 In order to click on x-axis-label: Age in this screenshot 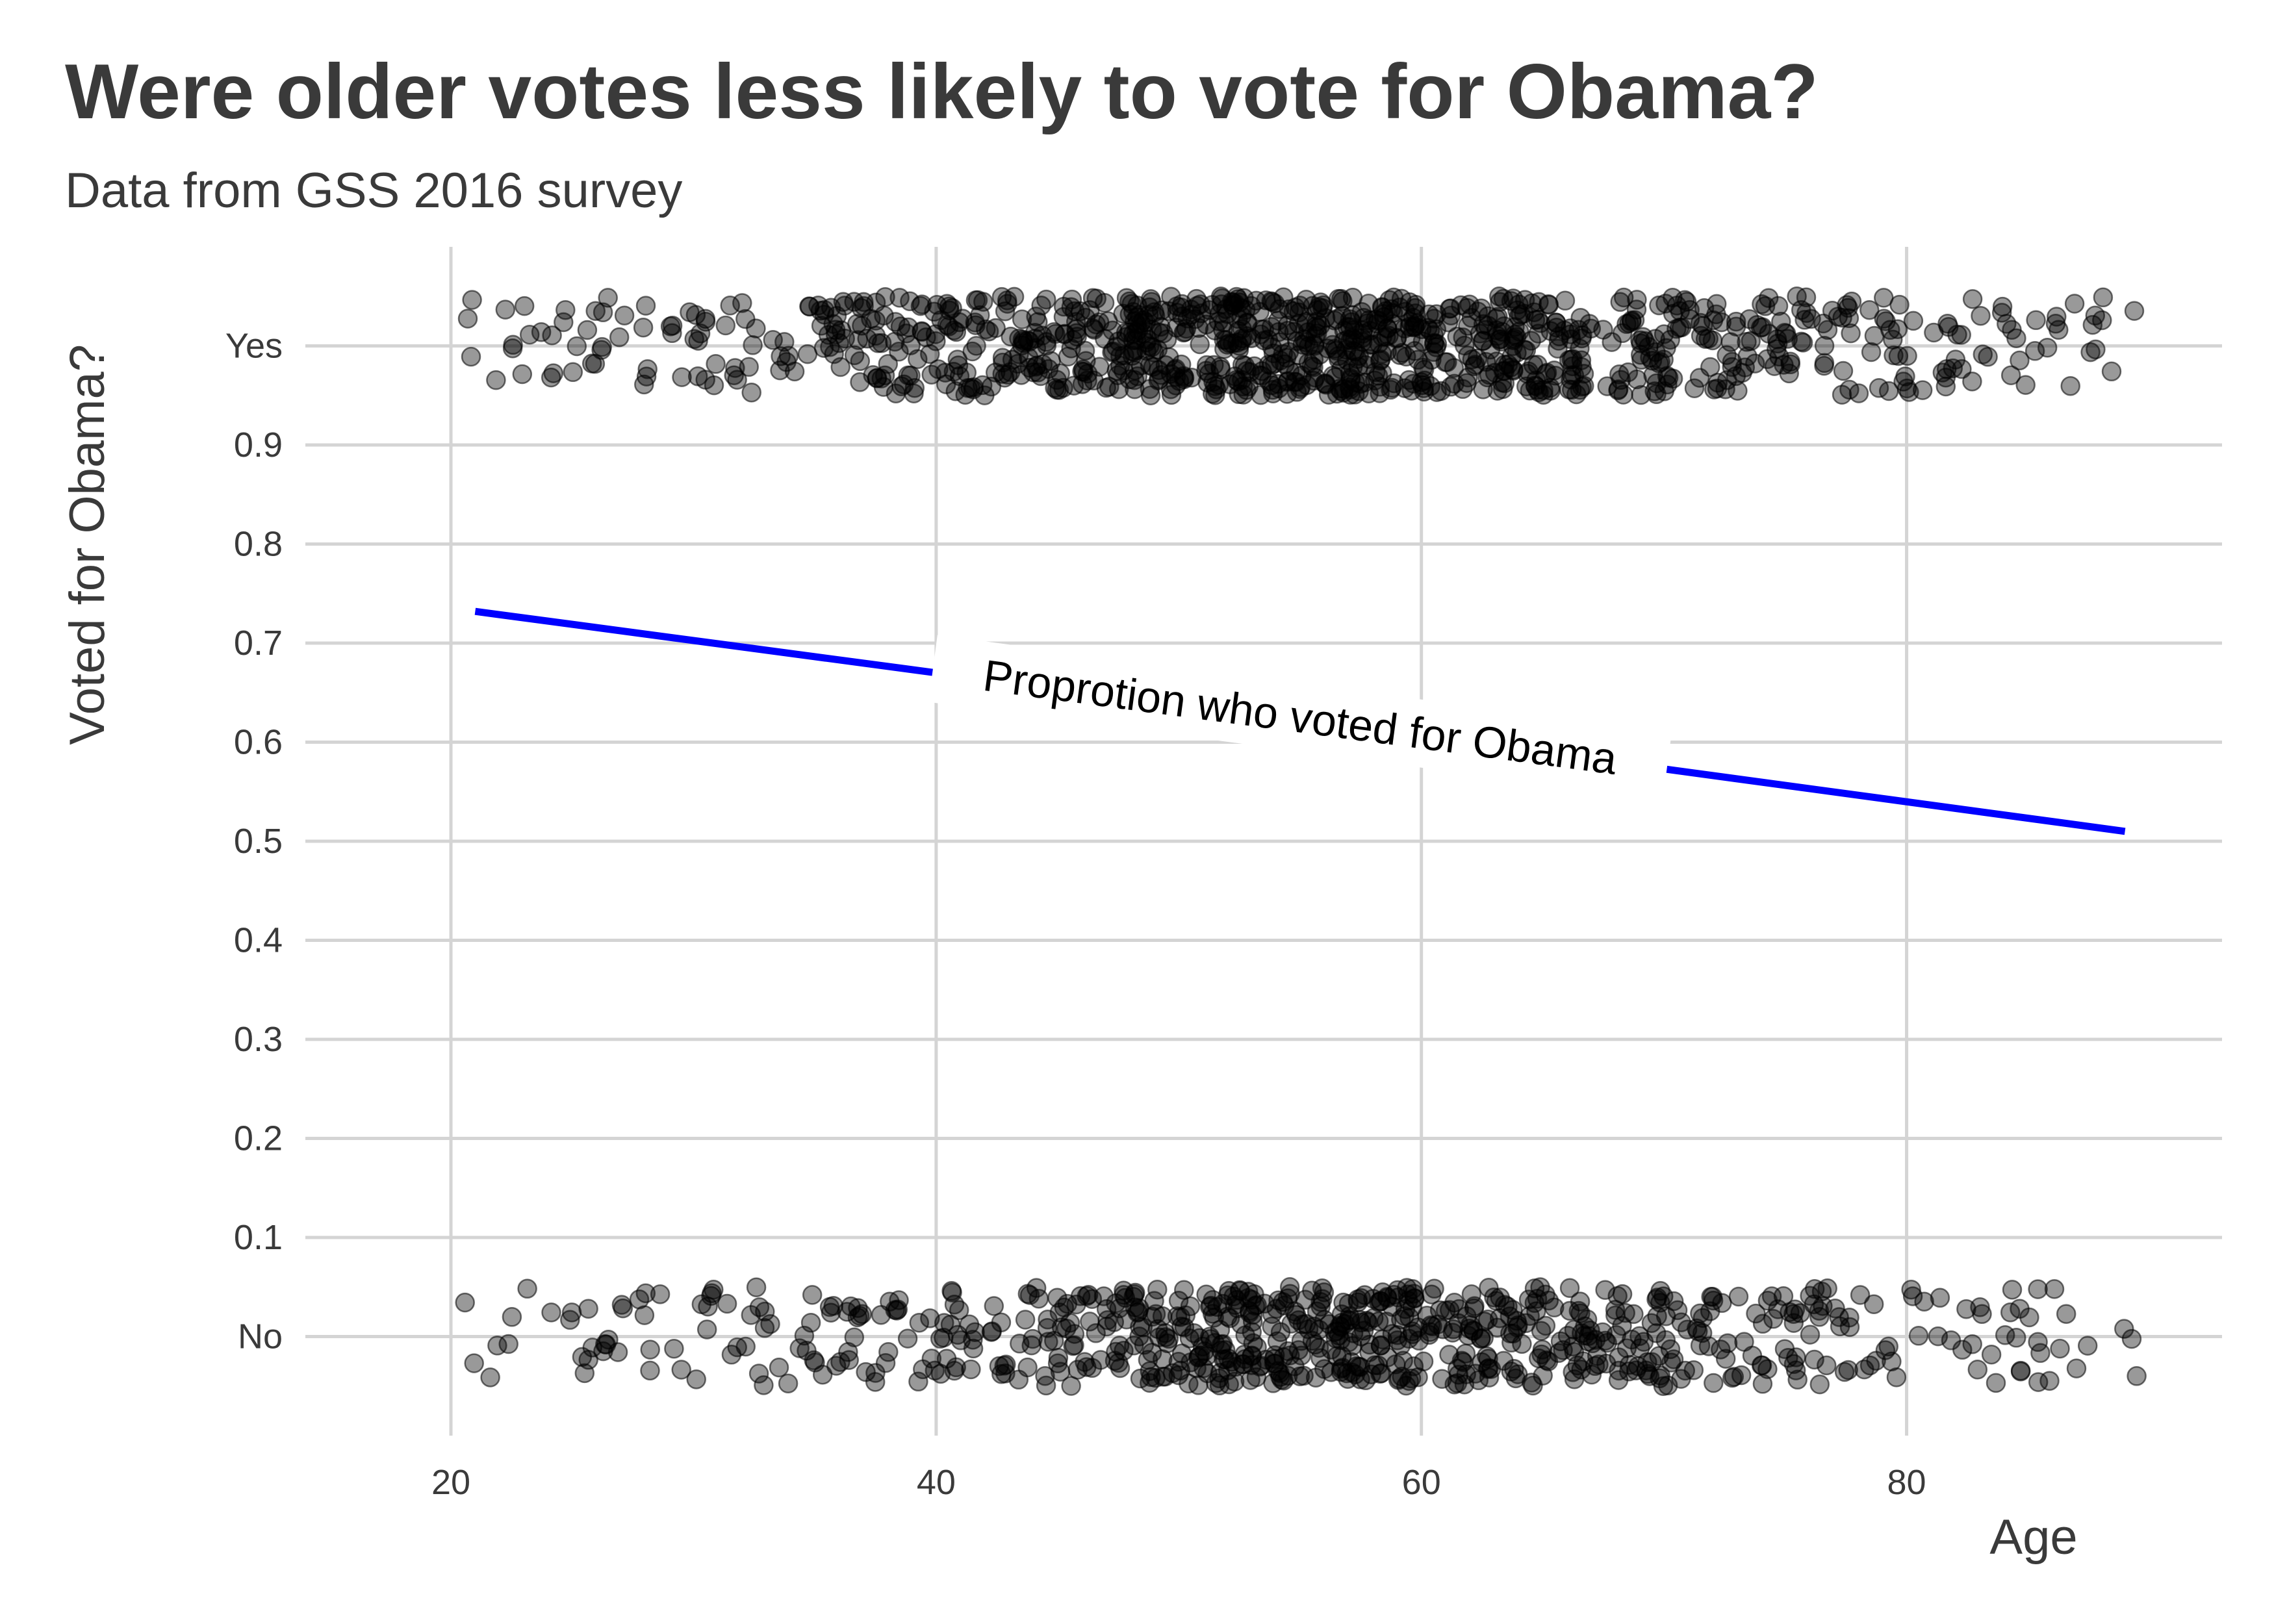, I will do `click(2033, 1537)`.